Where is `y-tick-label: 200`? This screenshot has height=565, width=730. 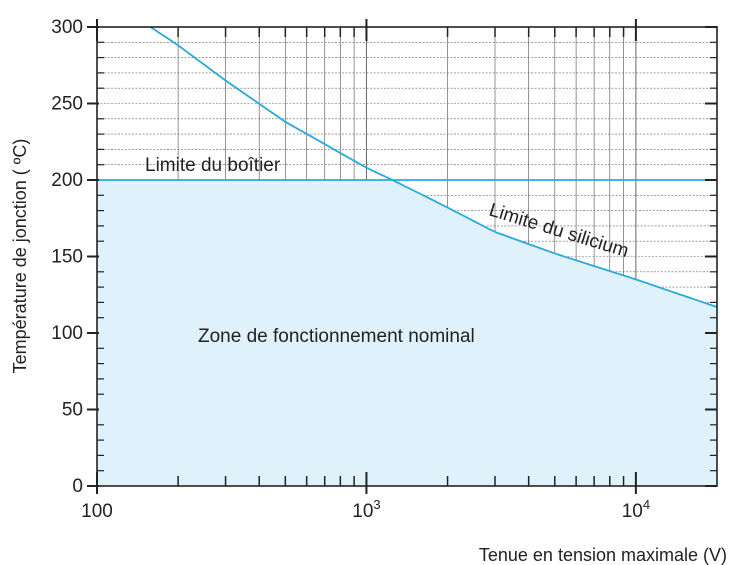 y-tick-label: 200 is located at coordinates (67, 180).